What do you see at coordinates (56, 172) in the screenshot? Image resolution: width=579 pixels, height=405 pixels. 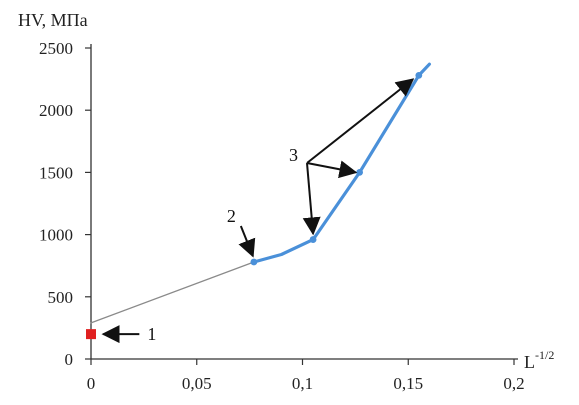 I see `y-tick-label: 1500` at bounding box center [56, 172].